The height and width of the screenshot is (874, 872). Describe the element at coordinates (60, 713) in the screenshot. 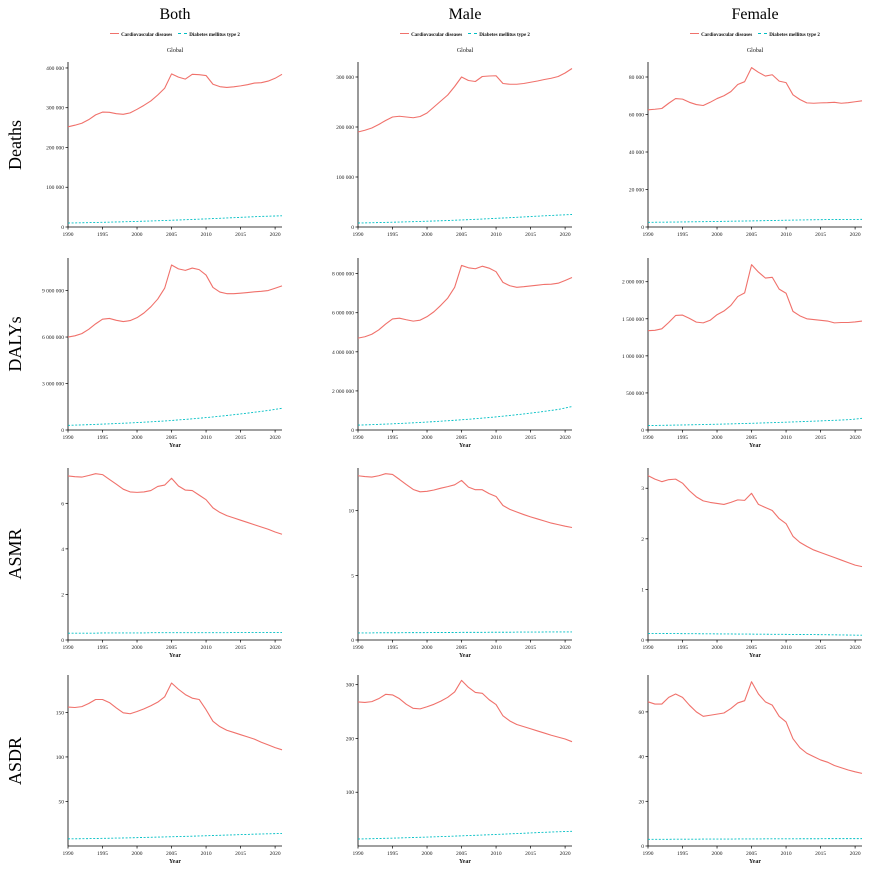

I see `y-tick-label: 150` at that location.